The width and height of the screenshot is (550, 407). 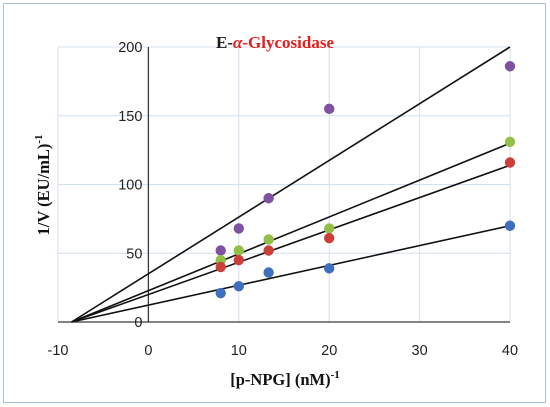 I want to click on x-tick-label: 20, so click(x=329, y=351).